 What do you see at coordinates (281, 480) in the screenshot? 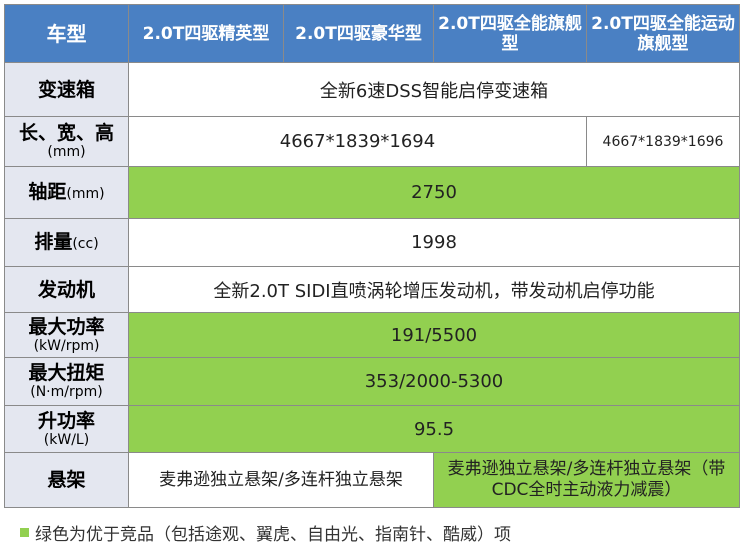
I see `value-suspension-standard: 麦弗逊独立悬架/多连杆独立悬架` at bounding box center [281, 480].